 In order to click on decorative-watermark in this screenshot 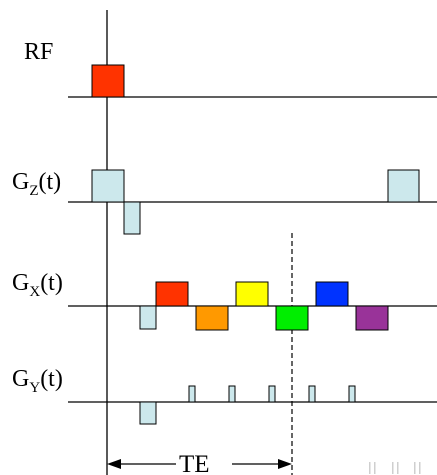, I will do `click(395, 468)`.